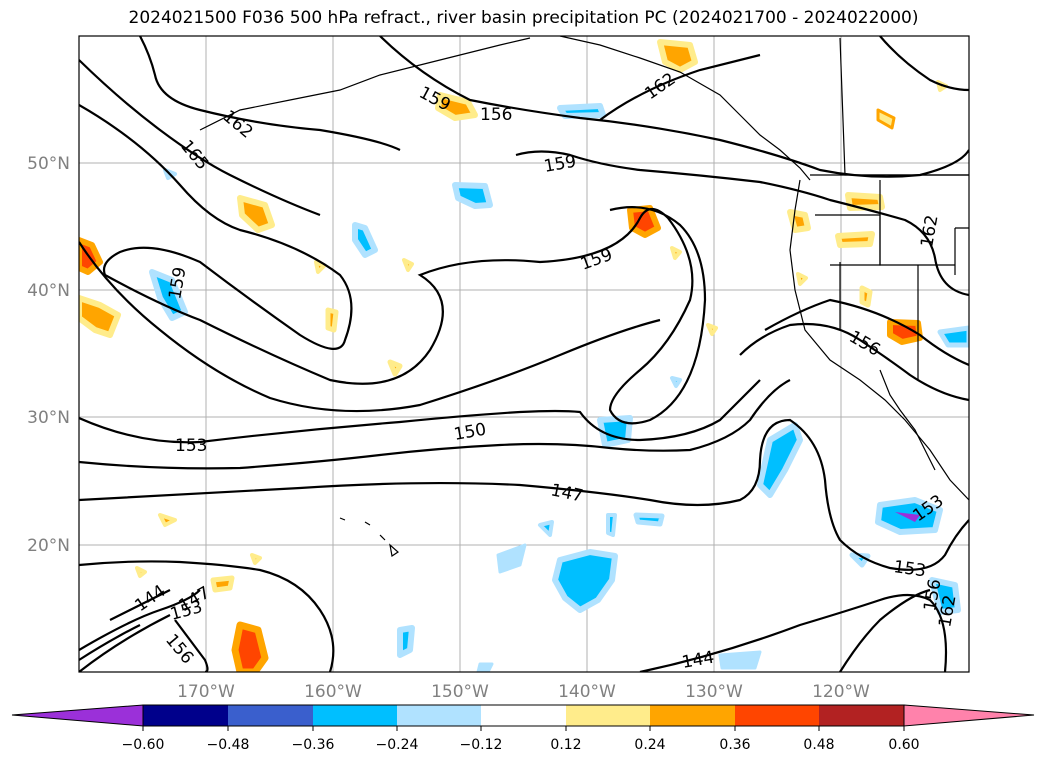 The height and width of the screenshot is (765, 1047). What do you see at coordinates (523, 692) in the screenshot?
I see `longitude-labels: 170°W 160°W 150°W 140°W 130°W 120°W` at bounding box center [523, 692].